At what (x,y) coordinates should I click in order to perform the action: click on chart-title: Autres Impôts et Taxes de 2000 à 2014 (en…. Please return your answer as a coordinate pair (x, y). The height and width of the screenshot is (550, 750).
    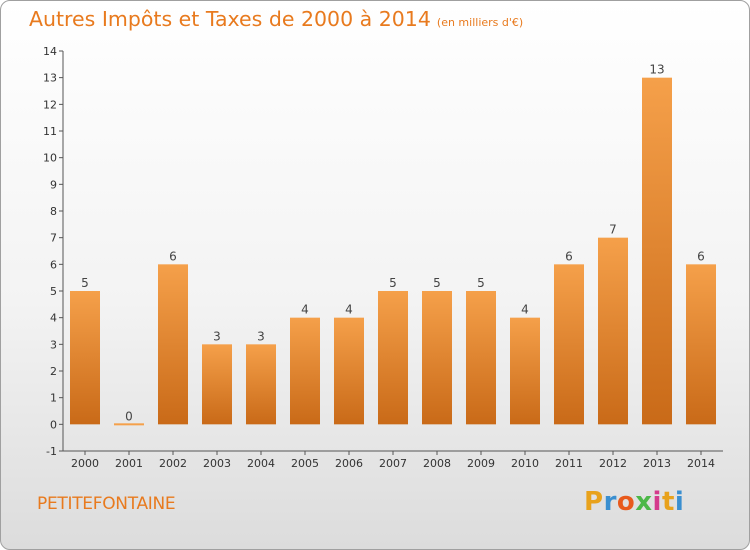
    Looking at the image, I should click on (276, 19).